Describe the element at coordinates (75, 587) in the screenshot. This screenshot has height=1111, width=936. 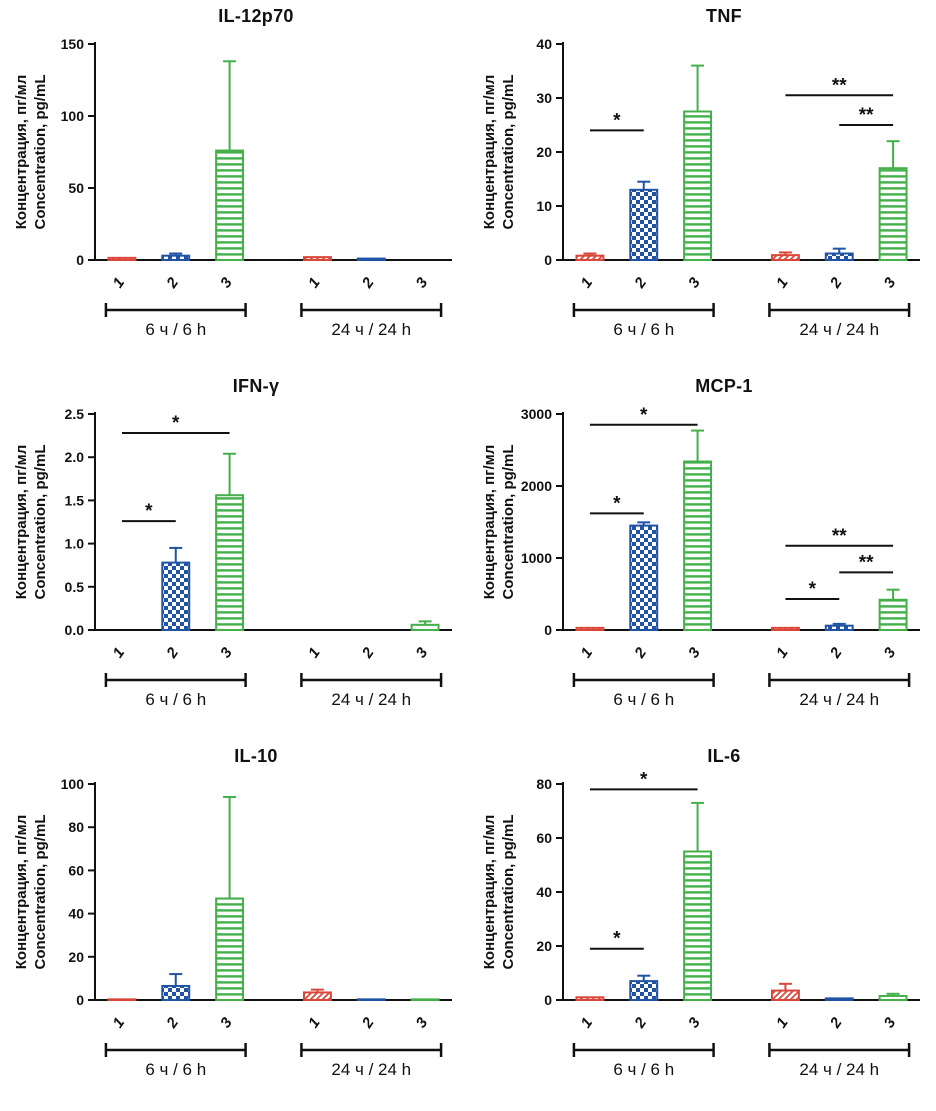
I see `y-tick-label: 0.5` at that location.